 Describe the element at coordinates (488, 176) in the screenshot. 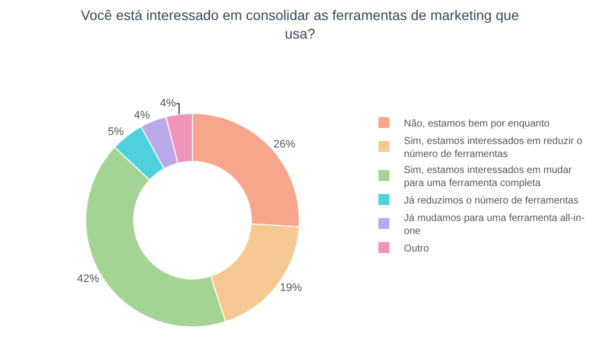

I see `legend-label: Sim, estamos interessados em mudar para uma ferramenta completa` at that location.